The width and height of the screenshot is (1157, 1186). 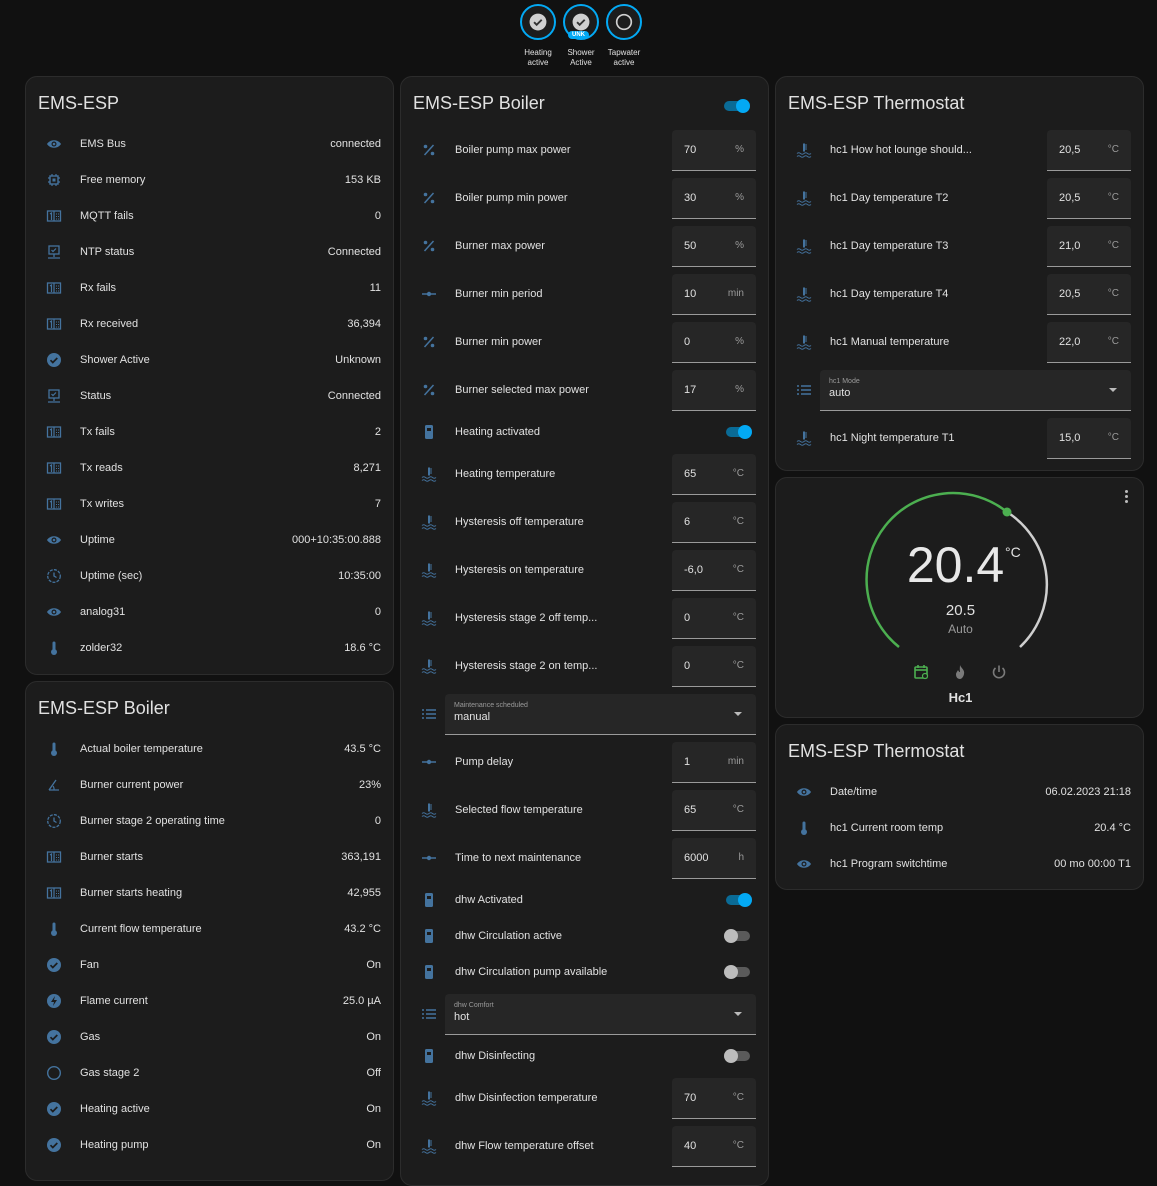 What do you see at coordinates (209, 893) in the screenshot?
I see `entity-row: Burner starts heating 42,955` at bounding box center [209, 893].